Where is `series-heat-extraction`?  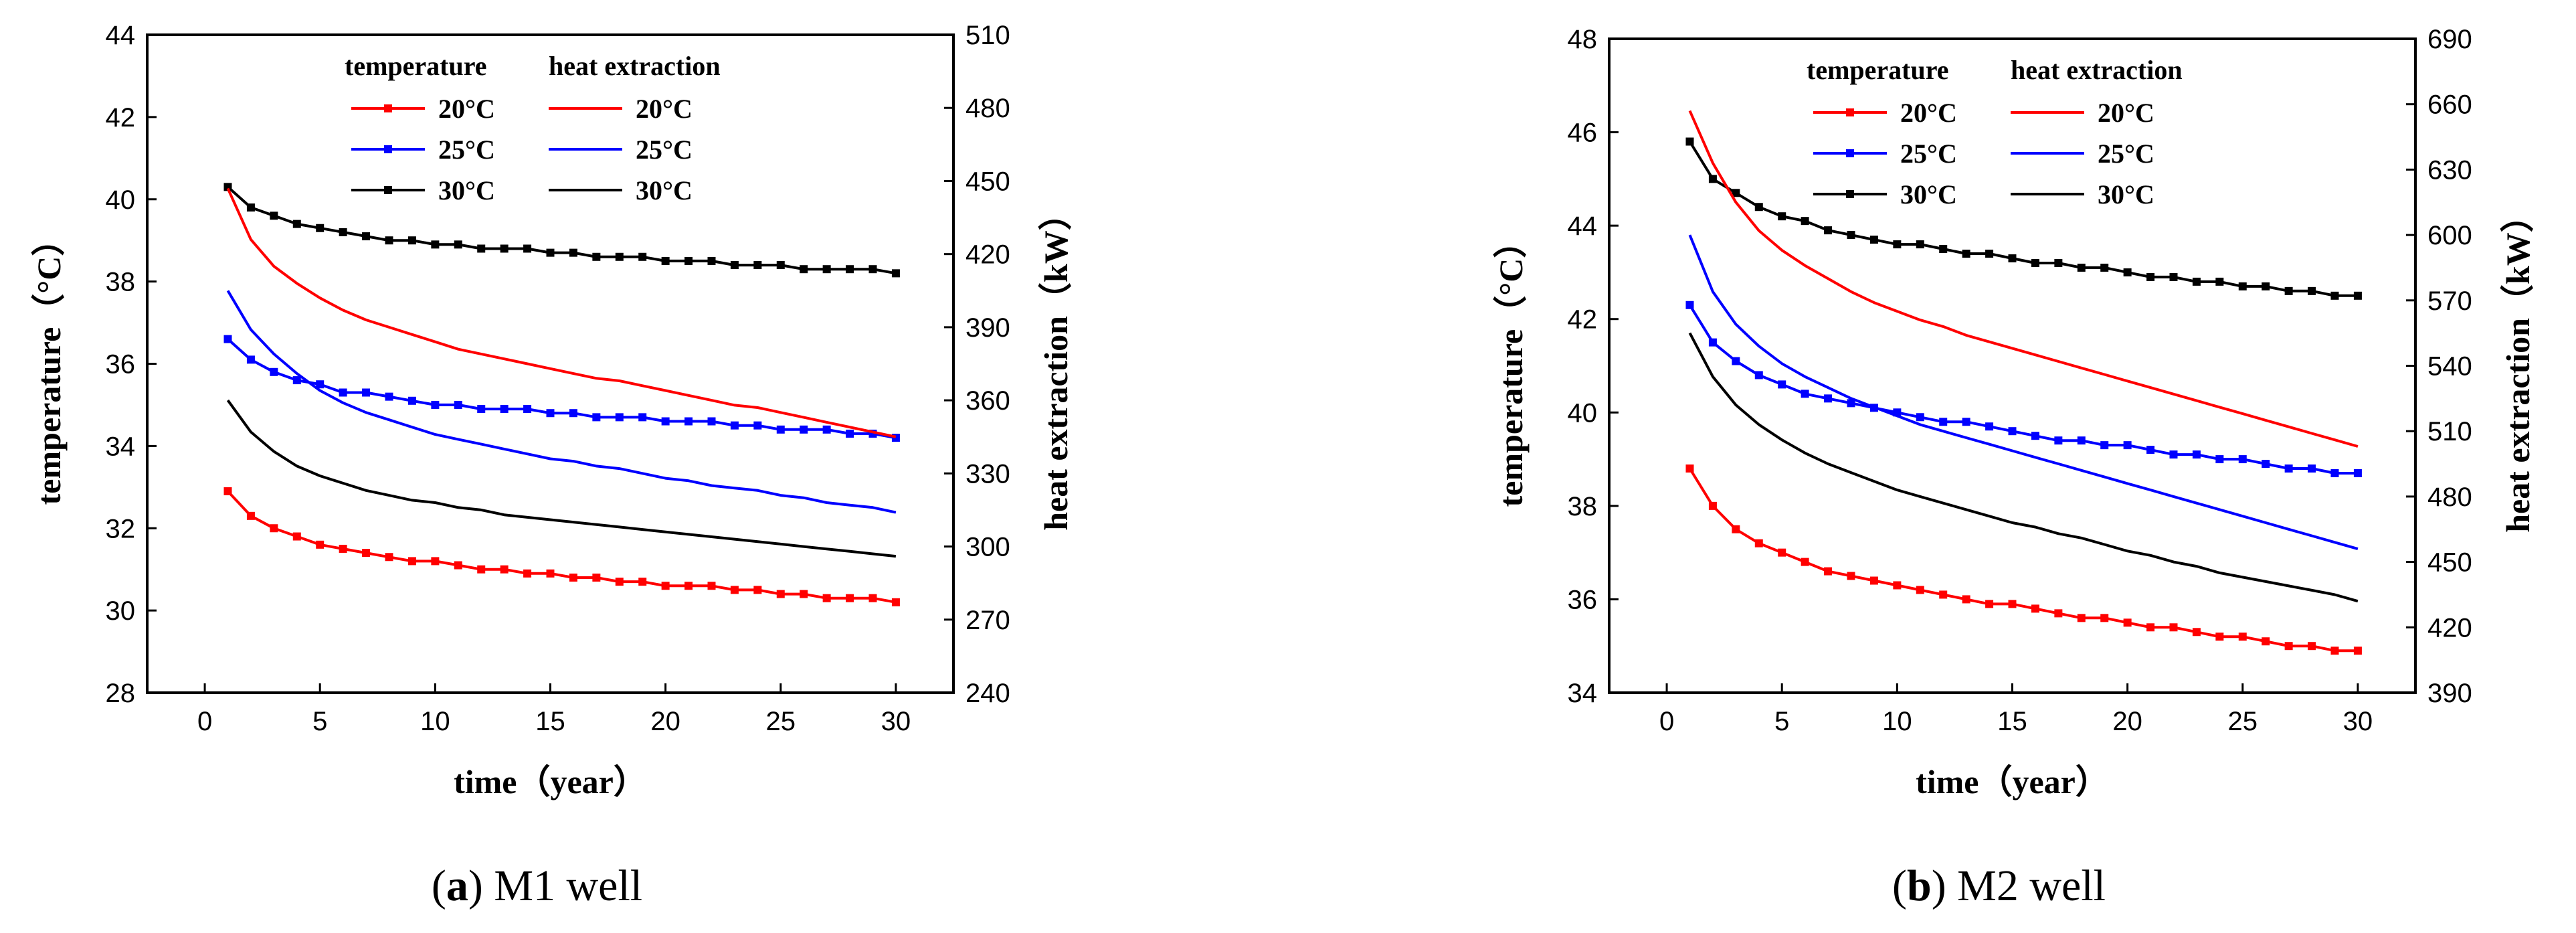 series-heat-extraction is located at coordinates (561, 402).